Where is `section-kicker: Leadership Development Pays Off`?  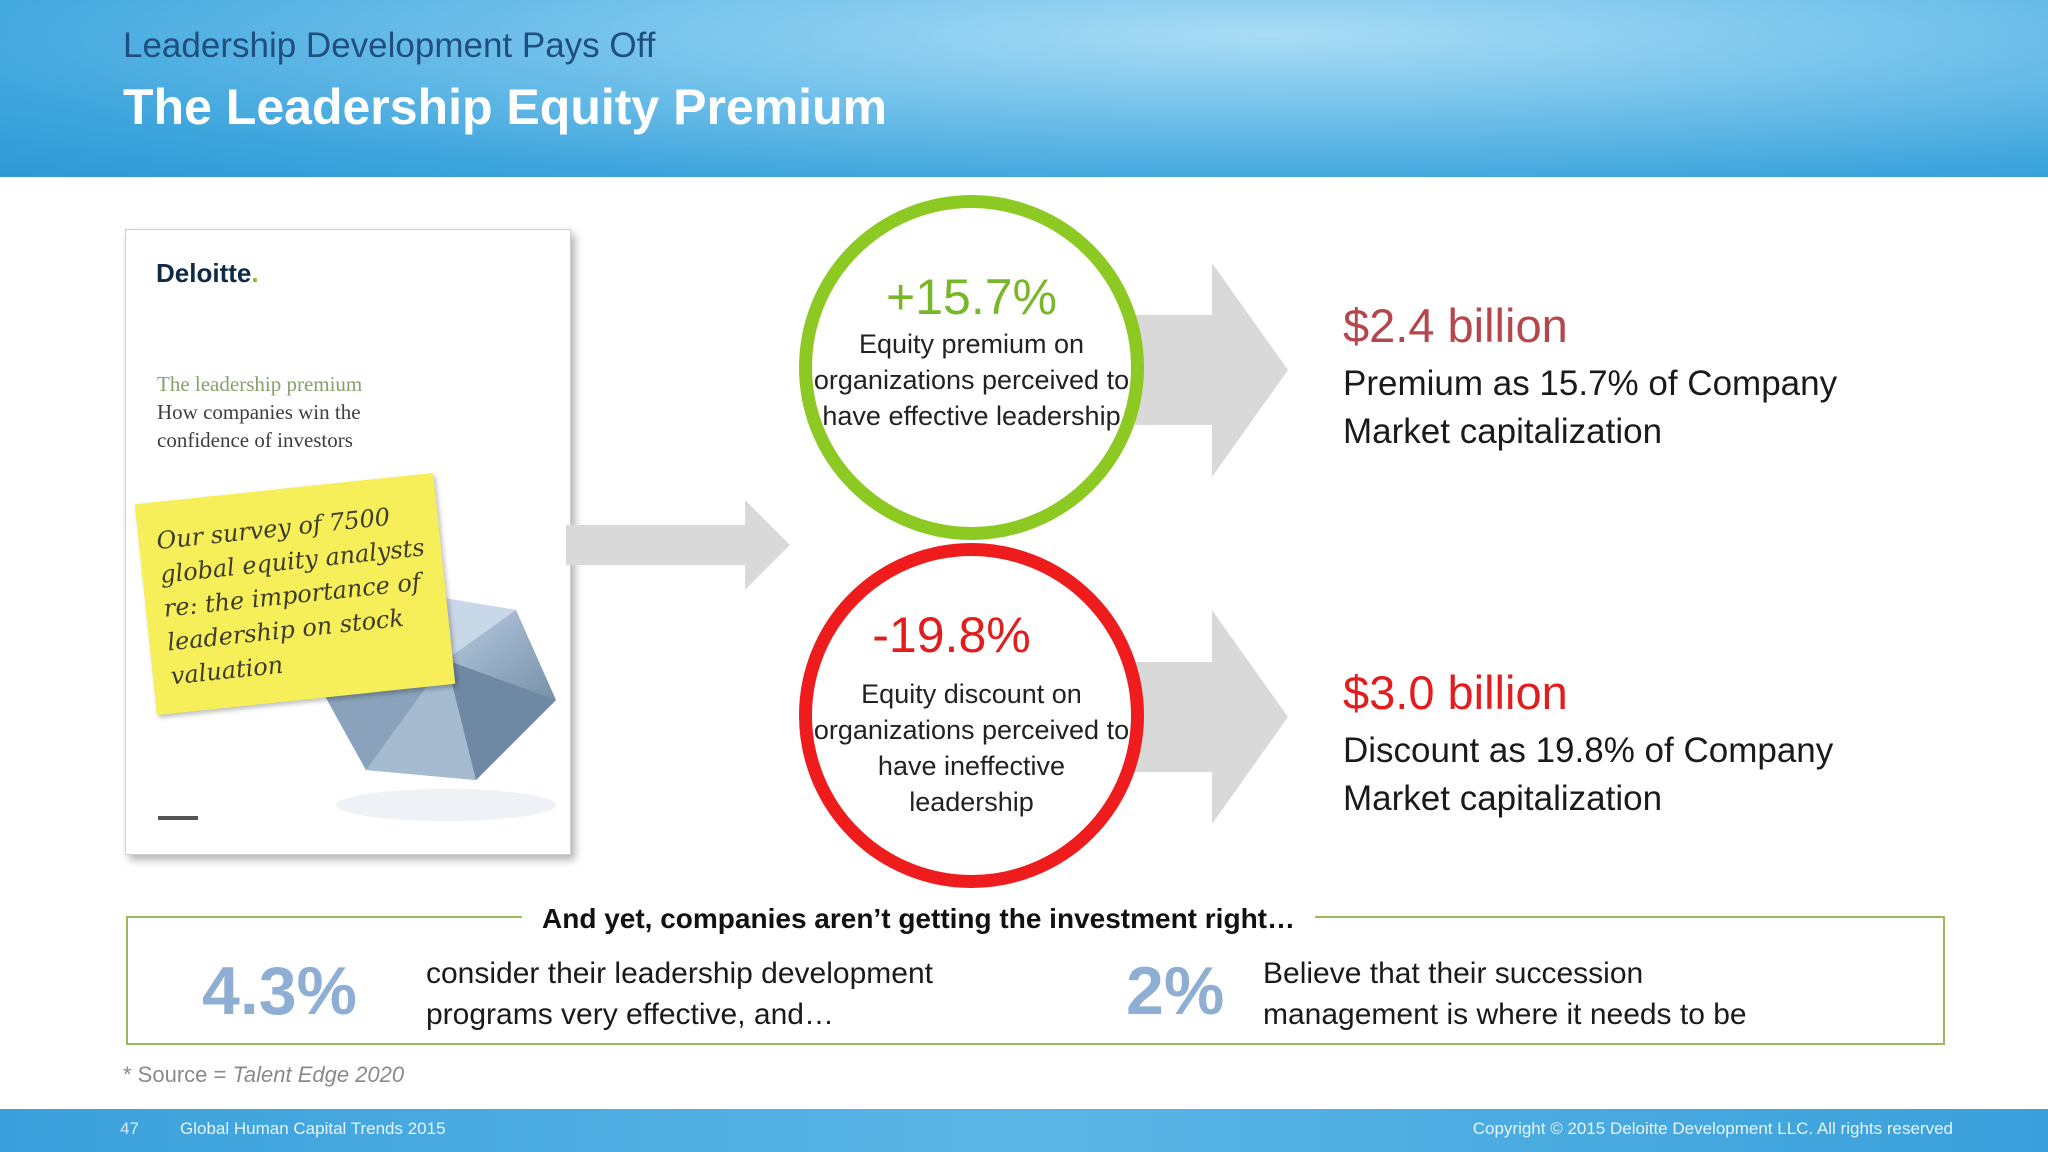 section-kicker: Leadership Development Pays Off is located at coordinates (389, 45).